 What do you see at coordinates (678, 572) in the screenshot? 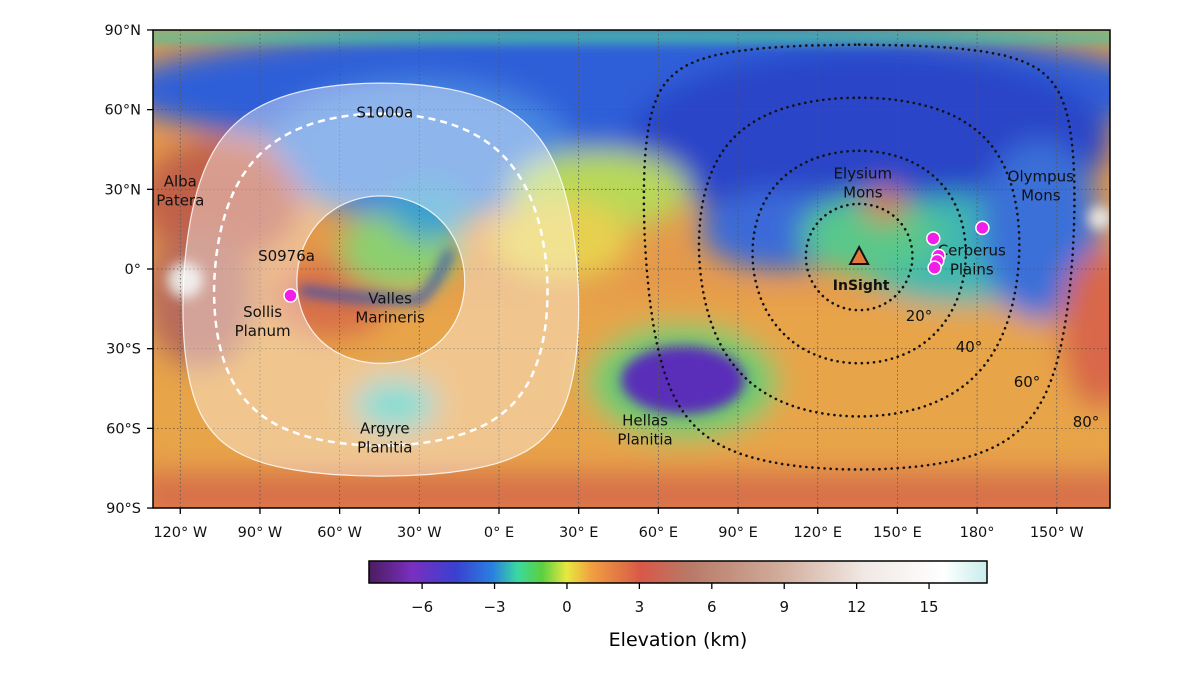
I see `colorbar-gradient` at bounding box center [678, 572].